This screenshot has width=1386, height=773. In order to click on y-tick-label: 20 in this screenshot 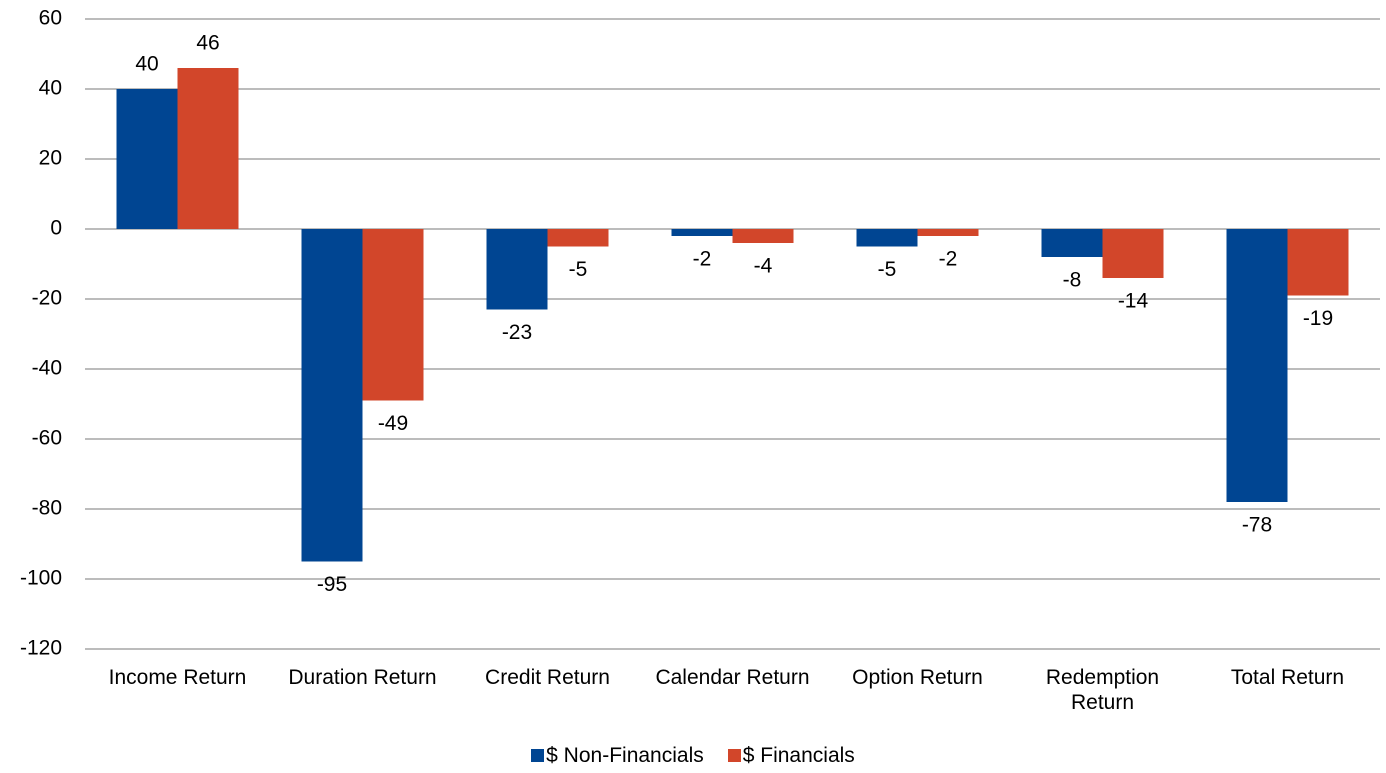, I will do `click(50, 158)`.